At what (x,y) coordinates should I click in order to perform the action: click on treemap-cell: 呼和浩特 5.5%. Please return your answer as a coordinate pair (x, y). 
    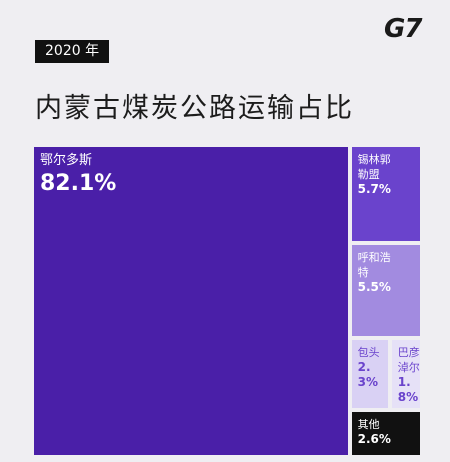
    Looking at the image, I should click on (385, 291).